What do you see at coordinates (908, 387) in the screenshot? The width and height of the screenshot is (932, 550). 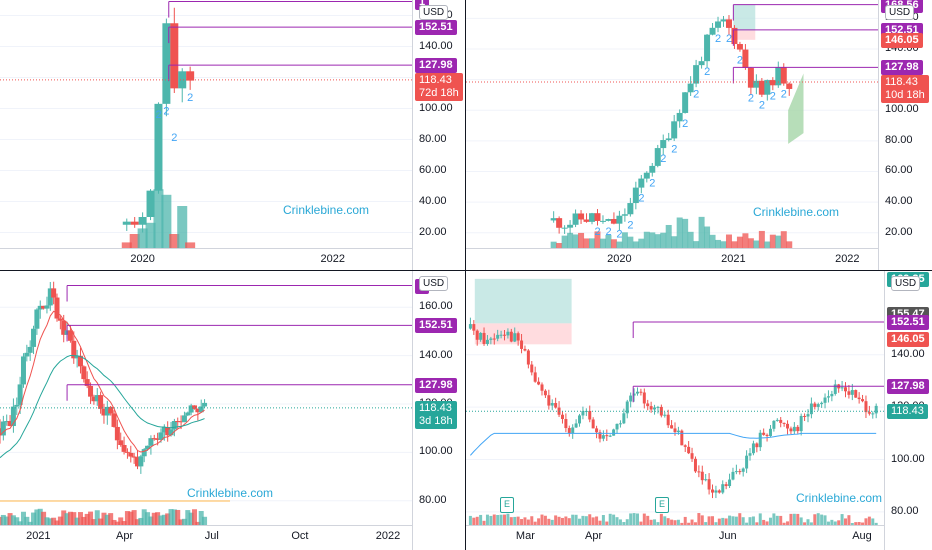 I see `level-price-label: 127.98` at bounding box center [908, 387].